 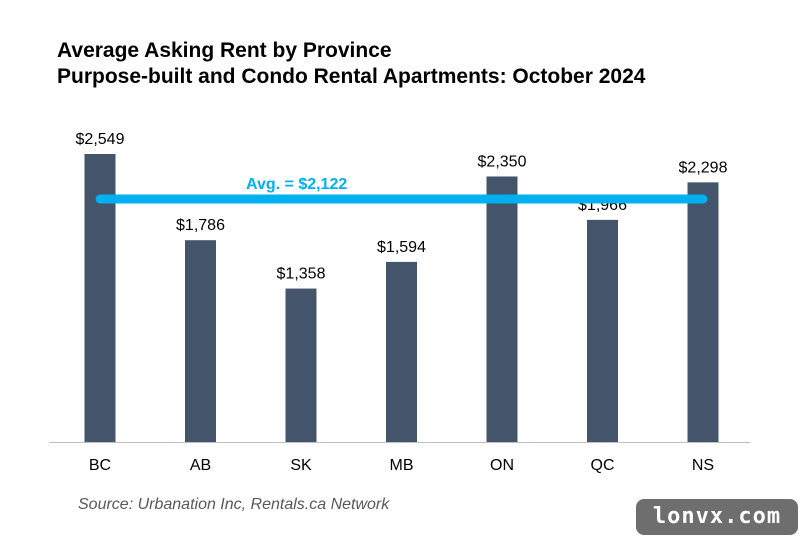 I want to click on data-label-sk: $1,358, so click(x=301, y=274).